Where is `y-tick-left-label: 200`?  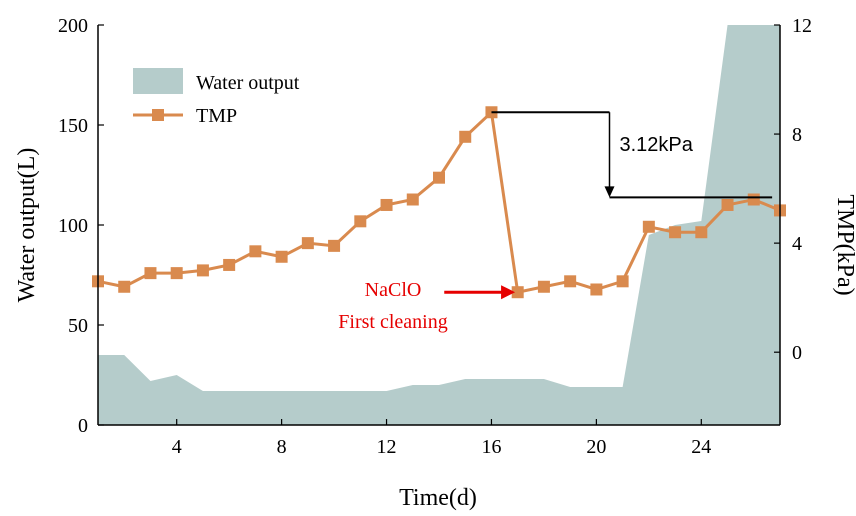
y-tick-left-label: 200 is located at coordinates (73, 26).